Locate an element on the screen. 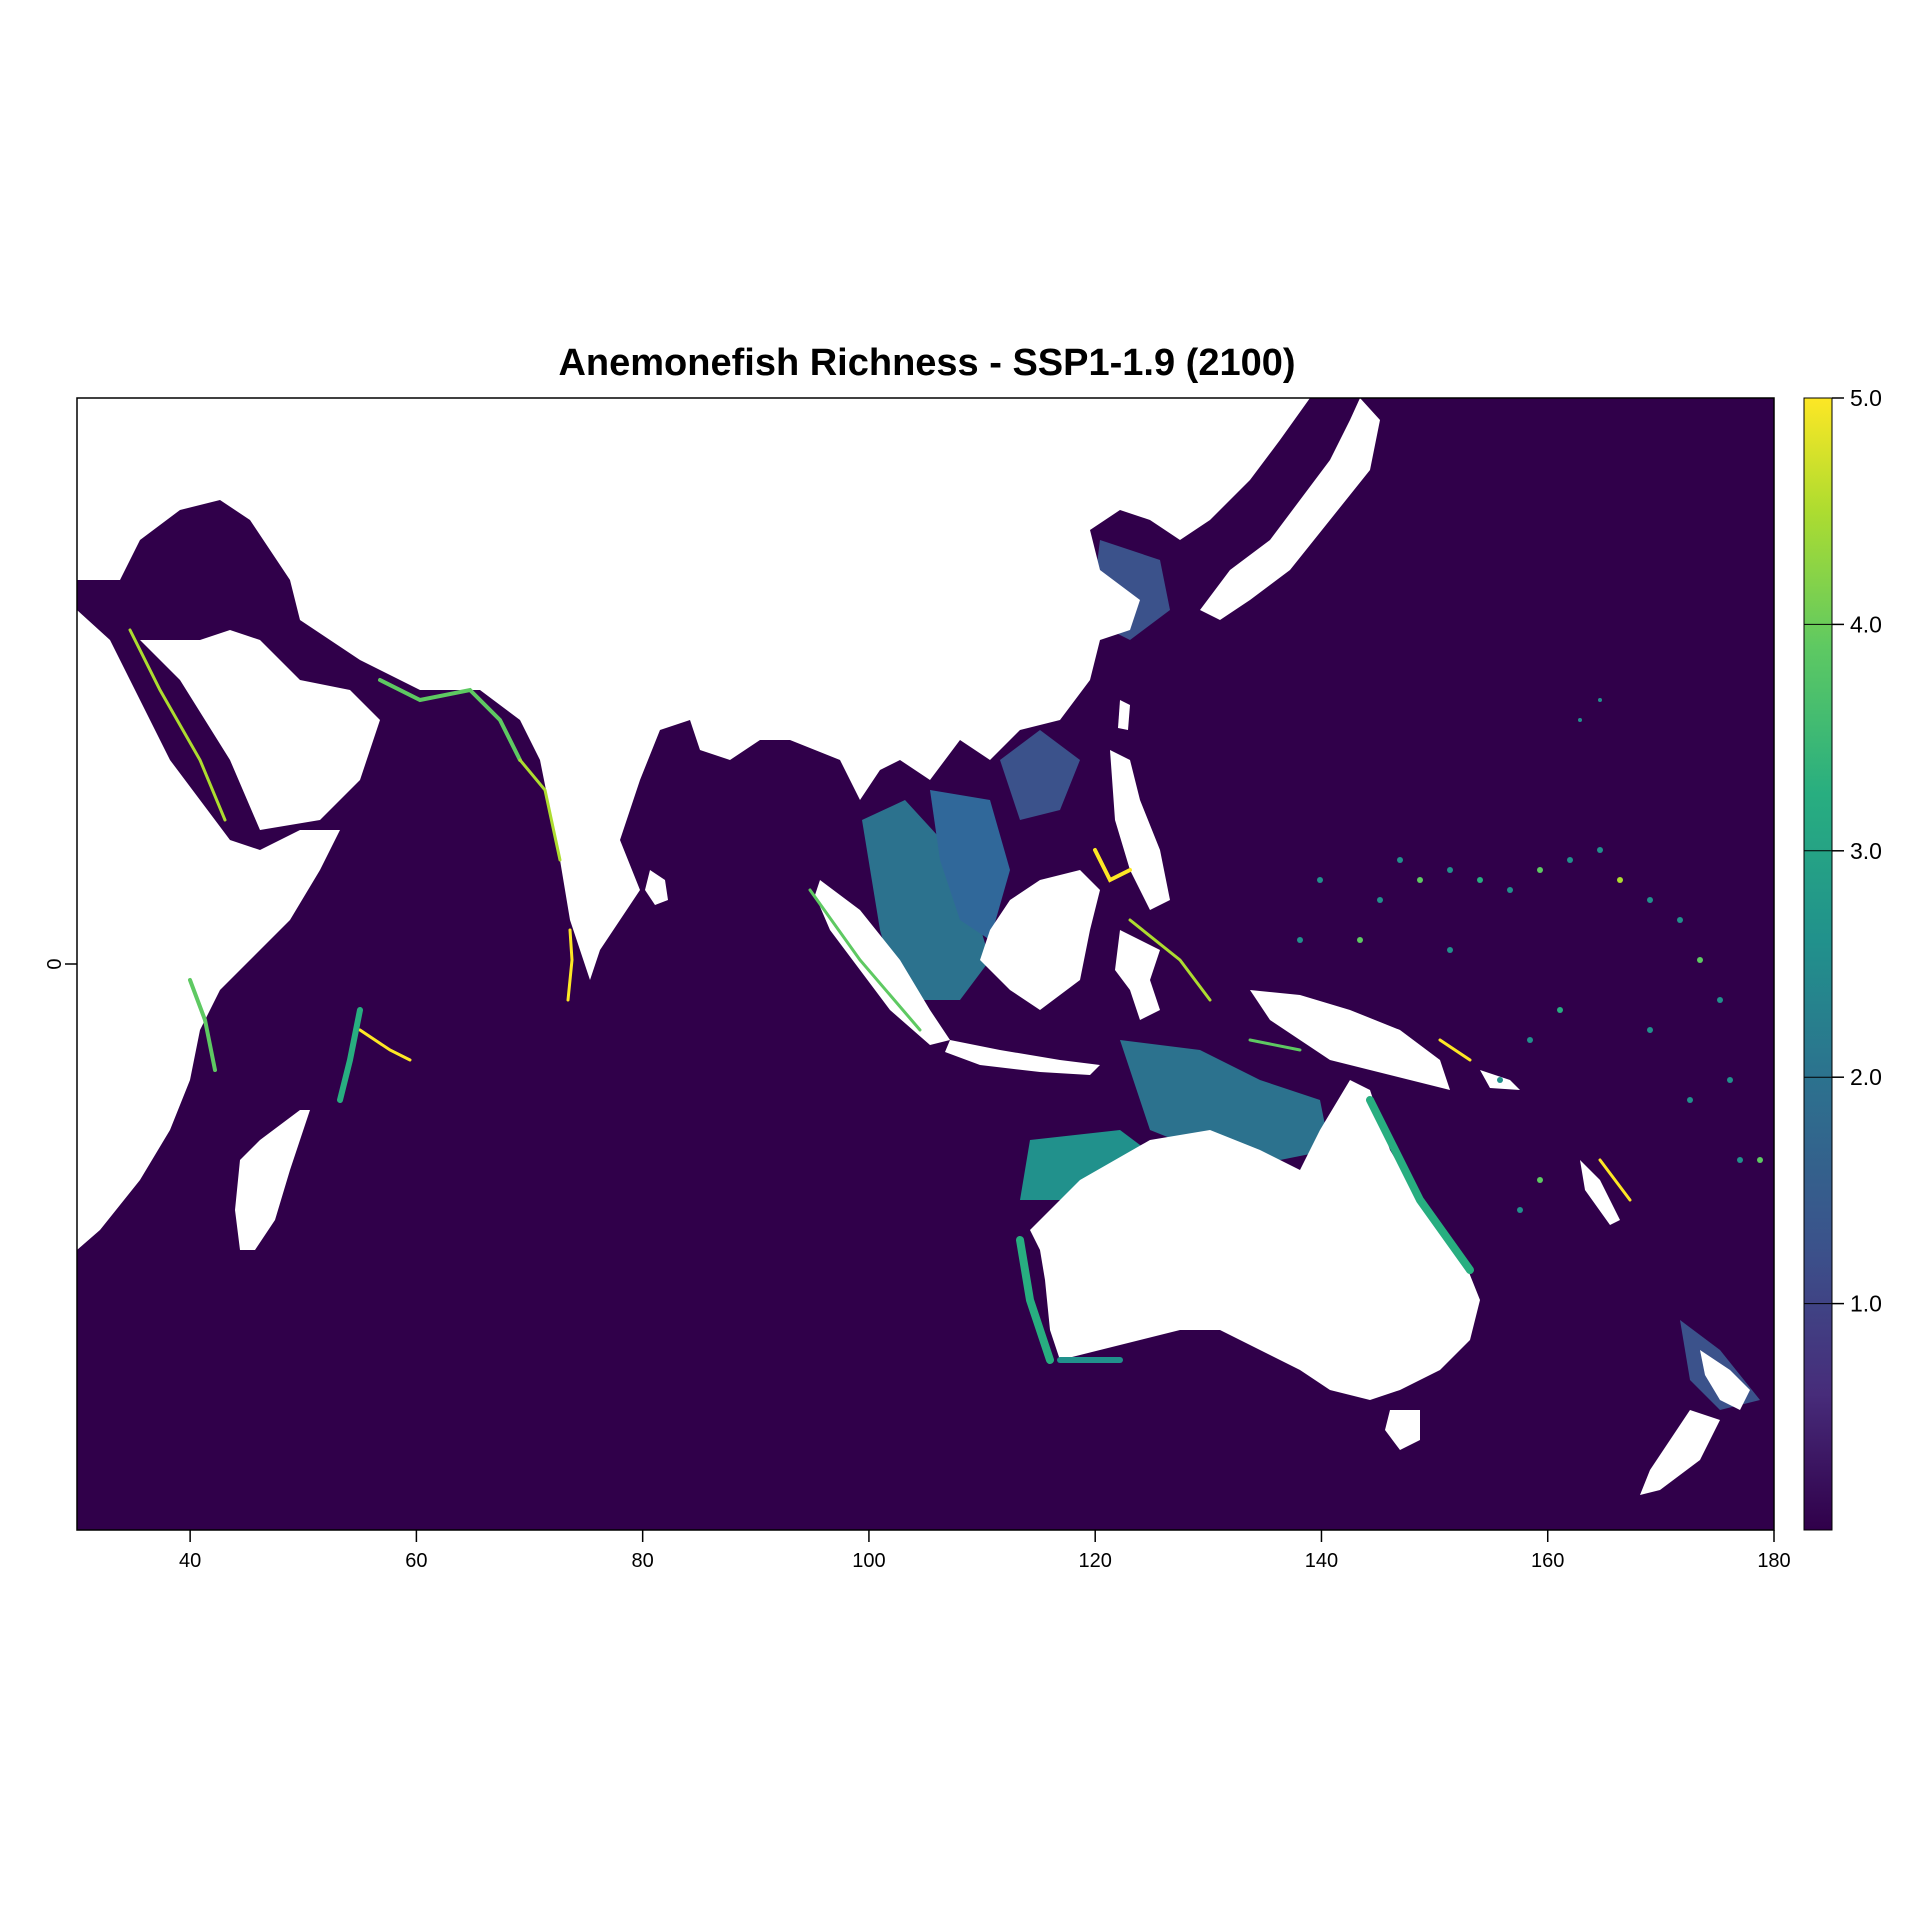  land-sumatra is located at coordinates (882, 962).